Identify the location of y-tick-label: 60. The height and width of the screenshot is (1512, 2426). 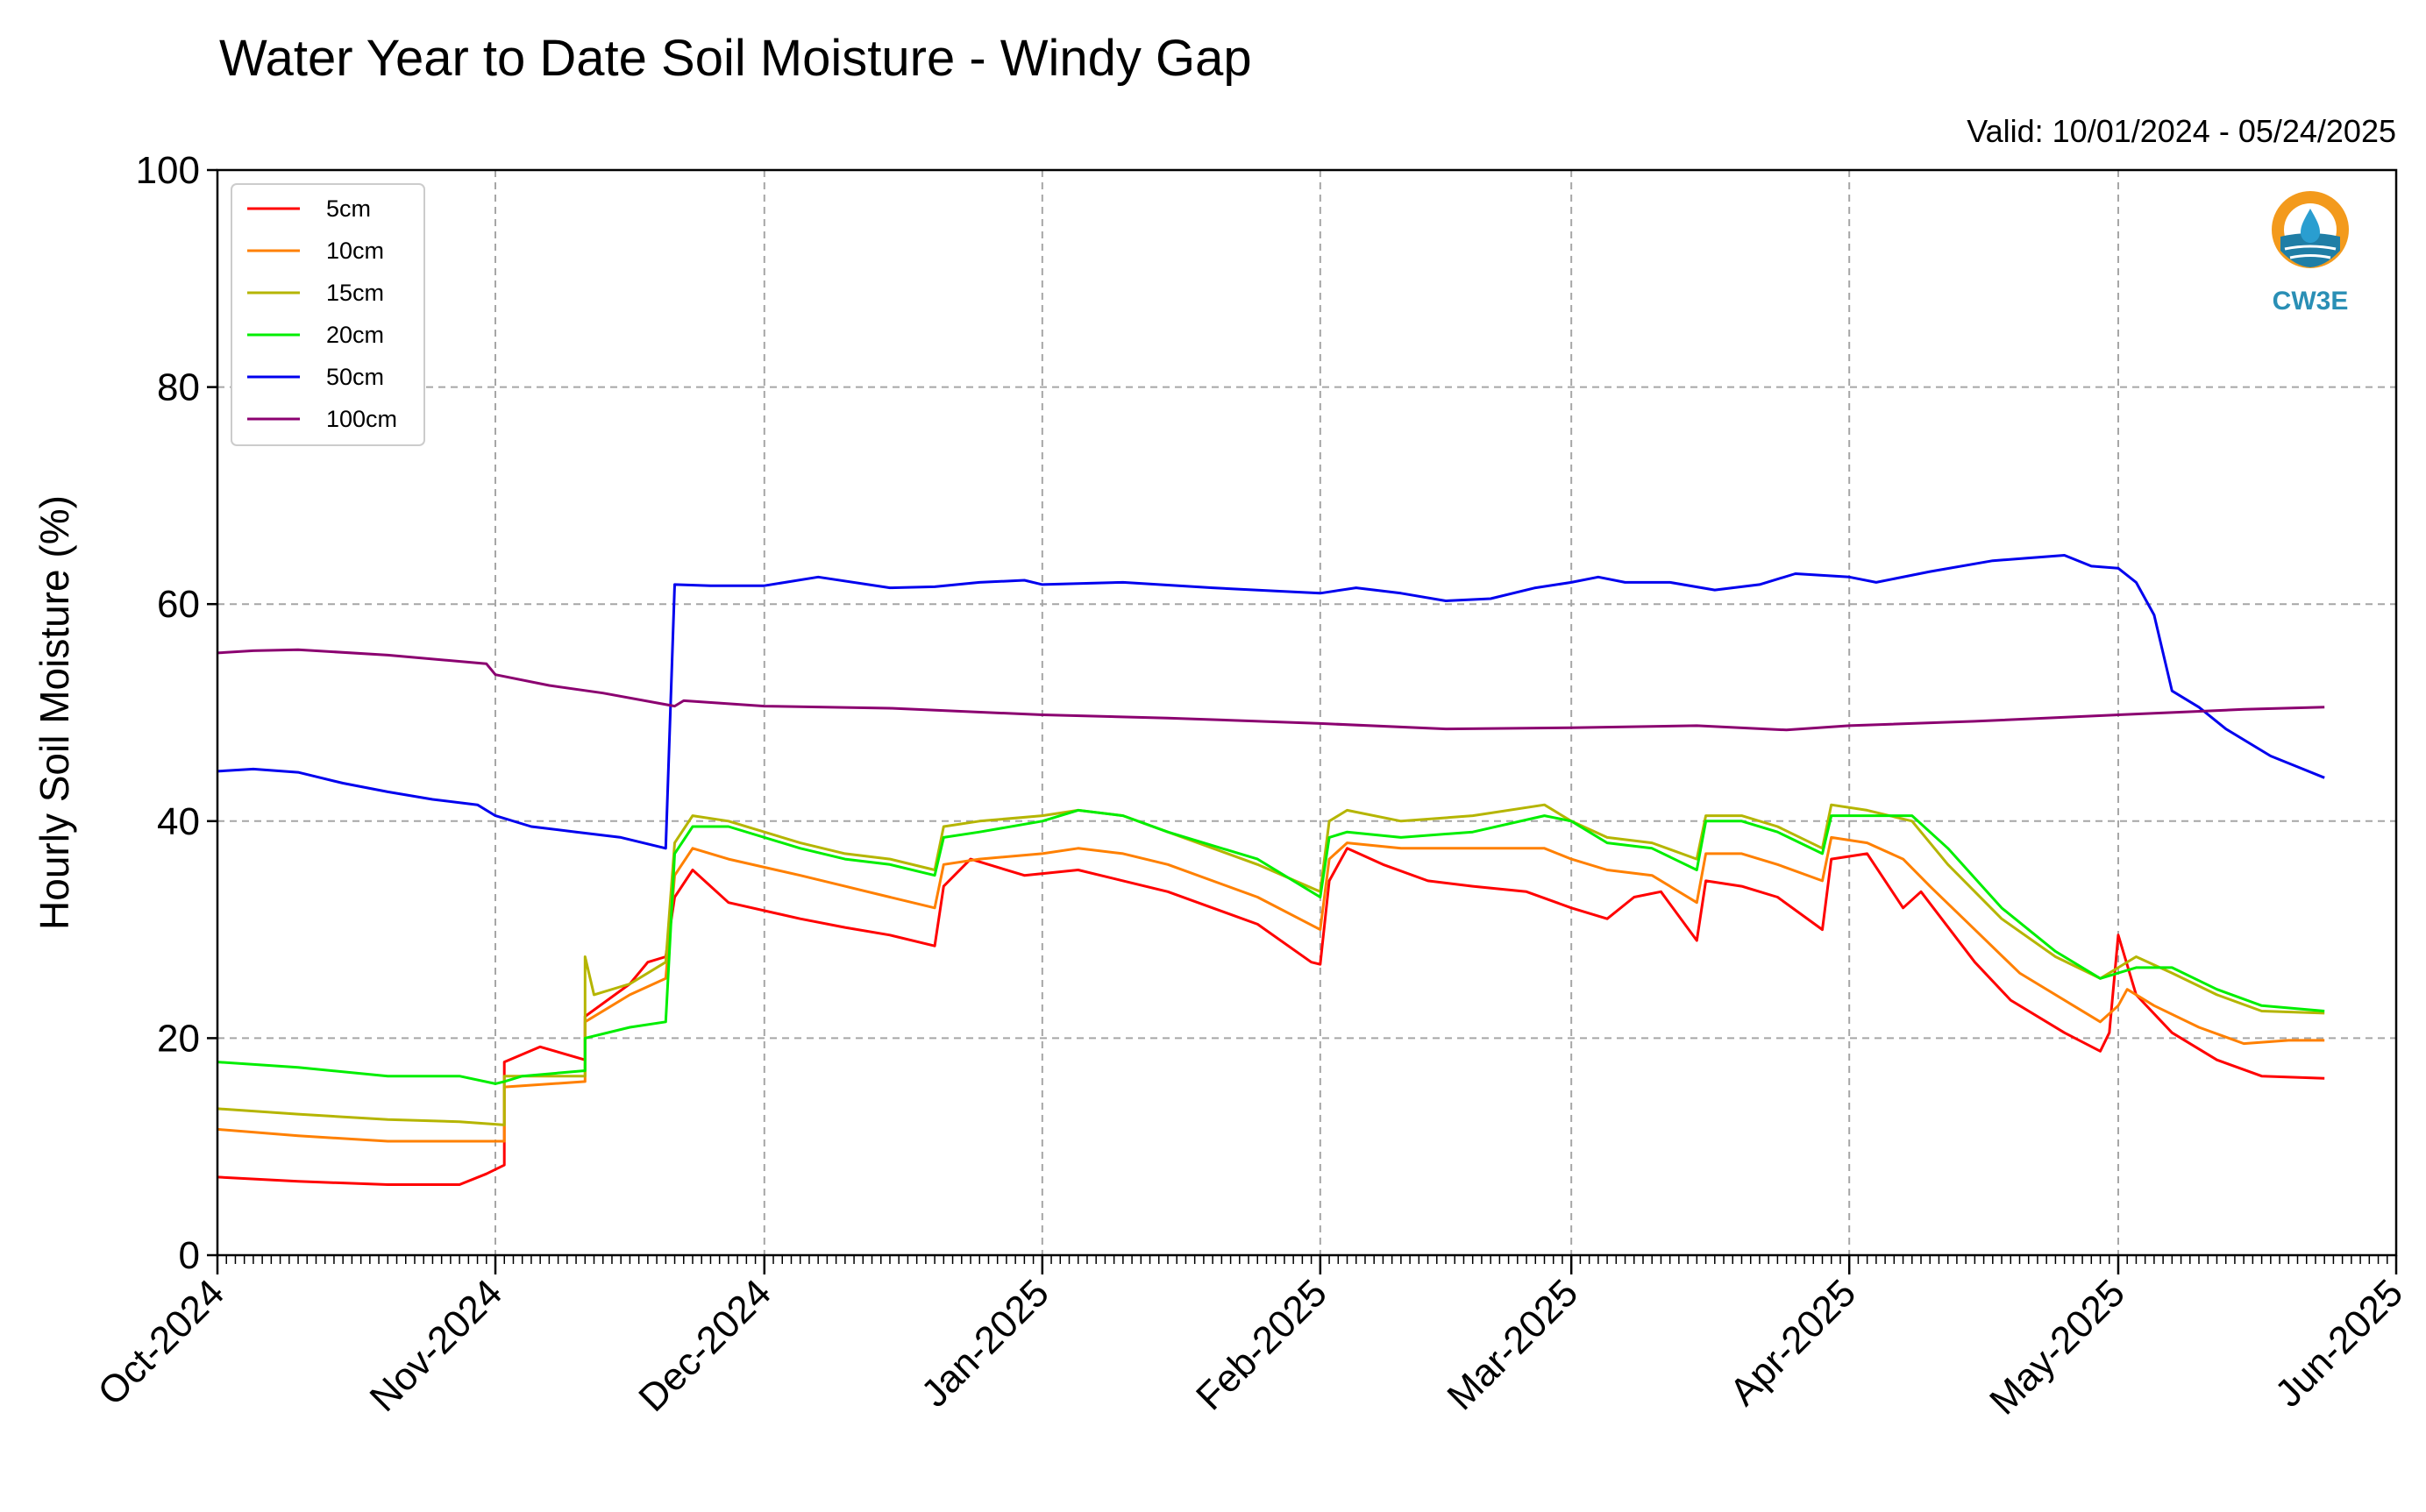
(178, 604).